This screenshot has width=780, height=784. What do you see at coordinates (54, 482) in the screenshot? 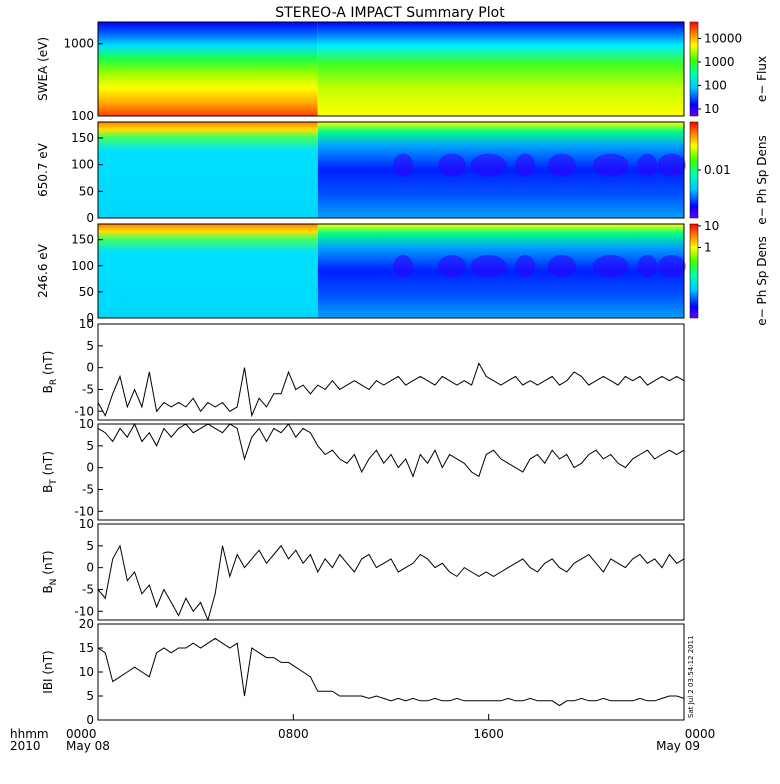
I see `y-label-sub: T` at bounding box center [54, 482].